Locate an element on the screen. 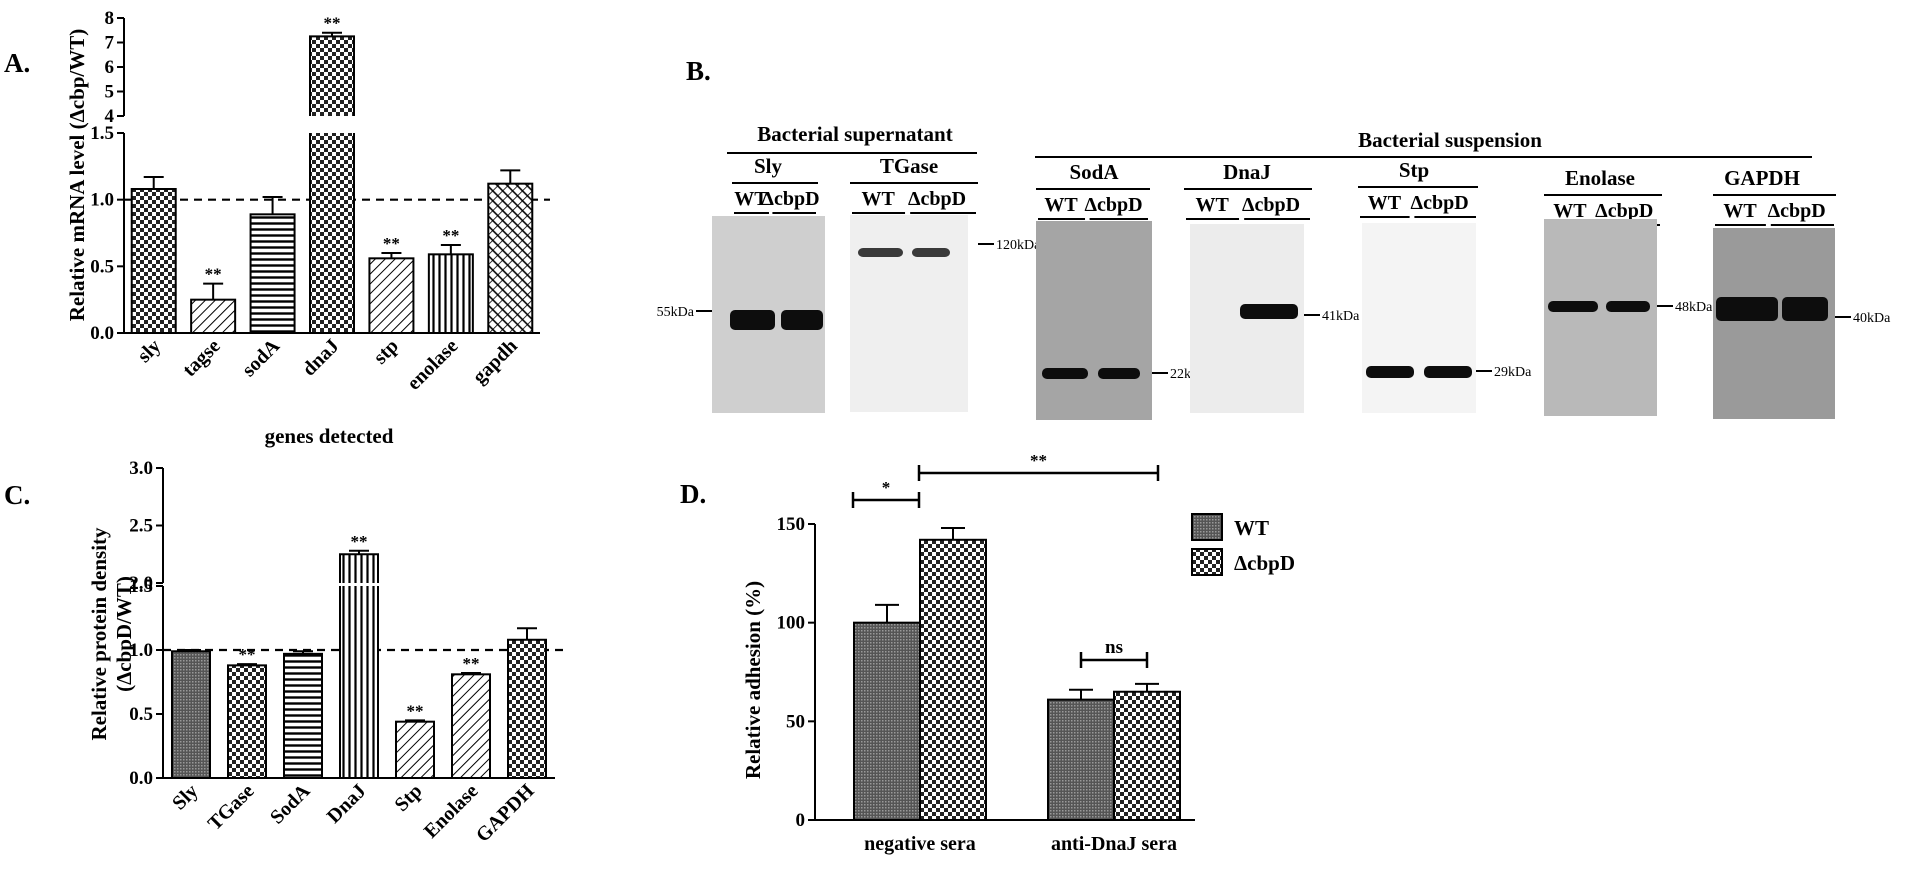  chart-c-category-label: DnaJ is located at coordinates (347, 804).